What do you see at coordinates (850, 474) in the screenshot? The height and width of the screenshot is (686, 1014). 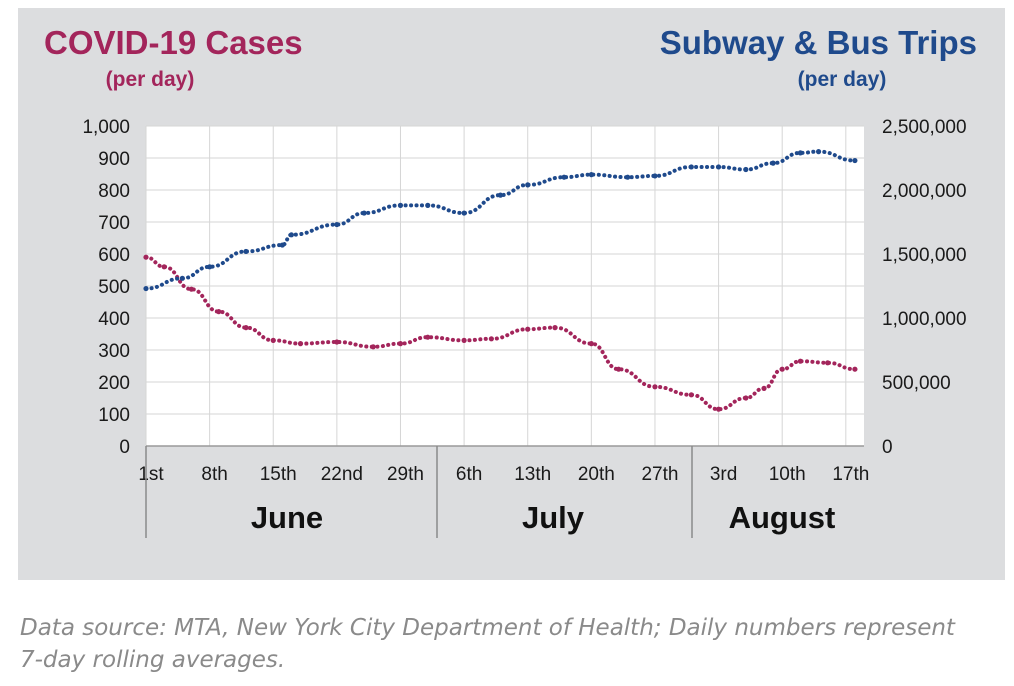 I see `x-tick-label: 17th` at bounding box center [850, 474].